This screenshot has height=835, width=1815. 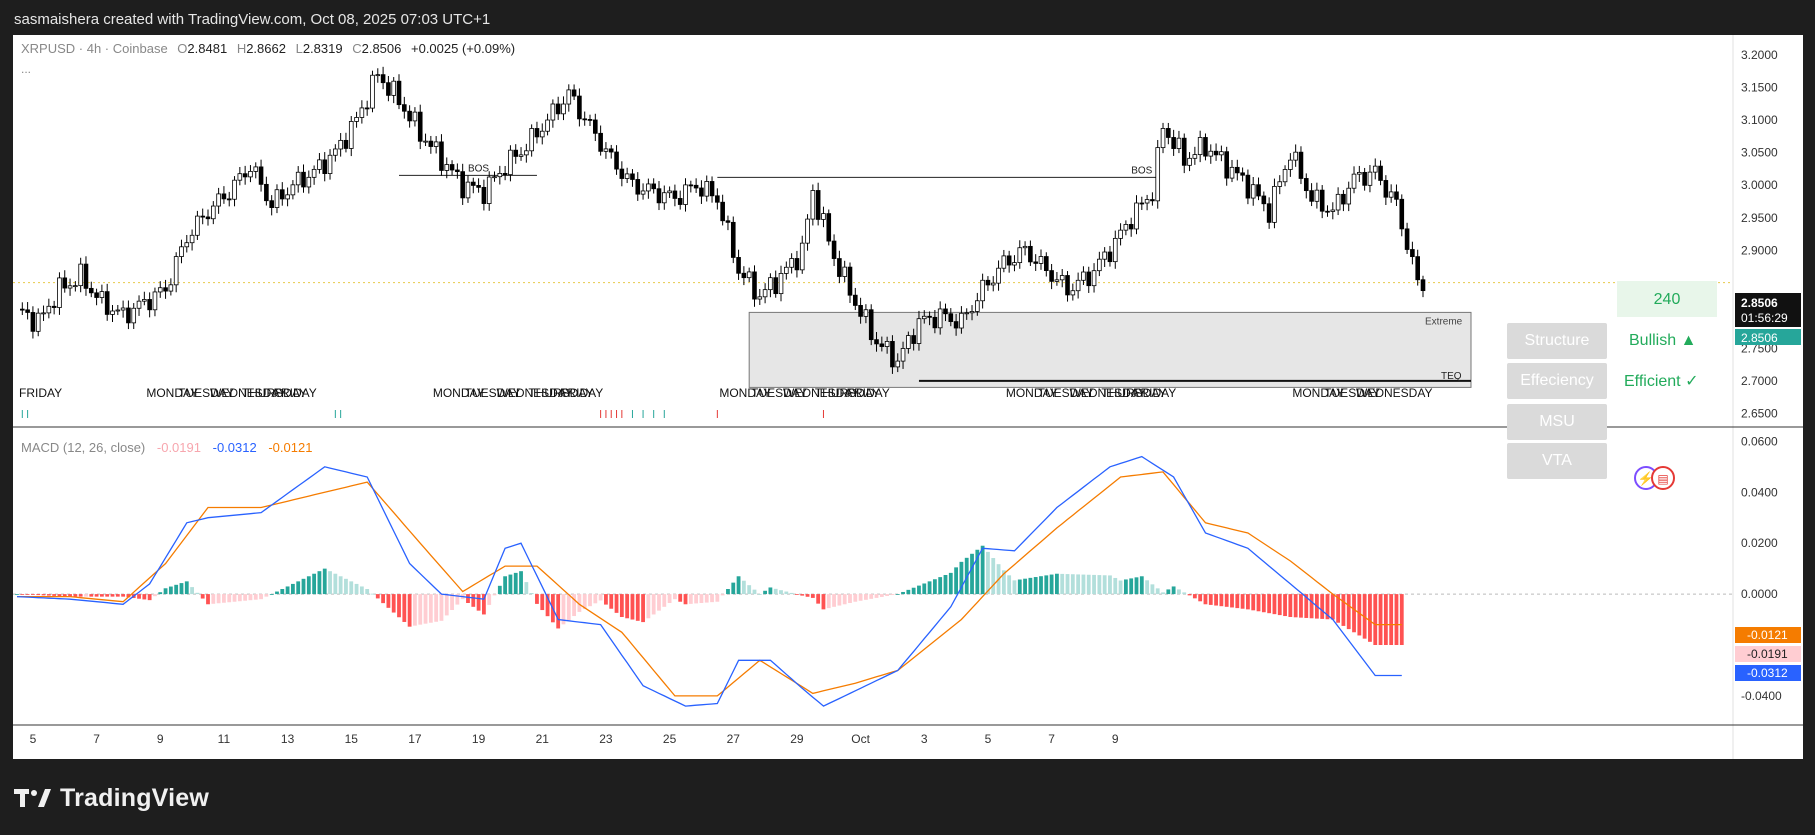 What do you see at coordinates (1557, 422) in the screenshot?
I see `msu-pill: MSU` at bounding box center [1557, 422].